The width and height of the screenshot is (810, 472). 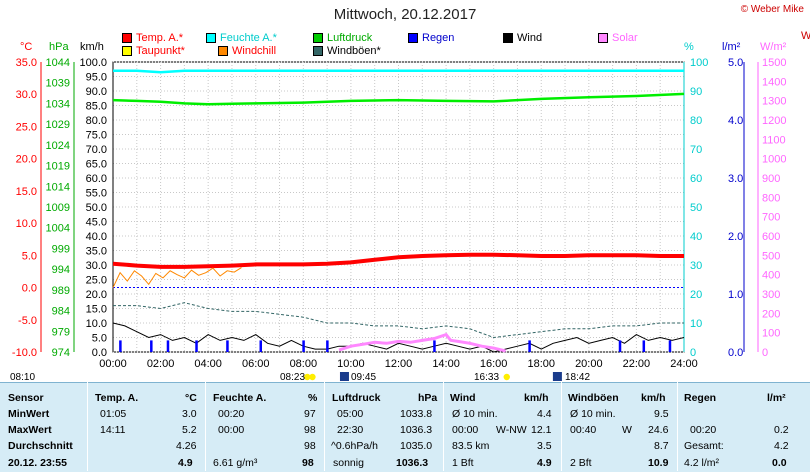 What do you see at coordinates (774, 102) in the screenshot?
I see `solar-tick-label: 1300` at bounding box center [774, 102].